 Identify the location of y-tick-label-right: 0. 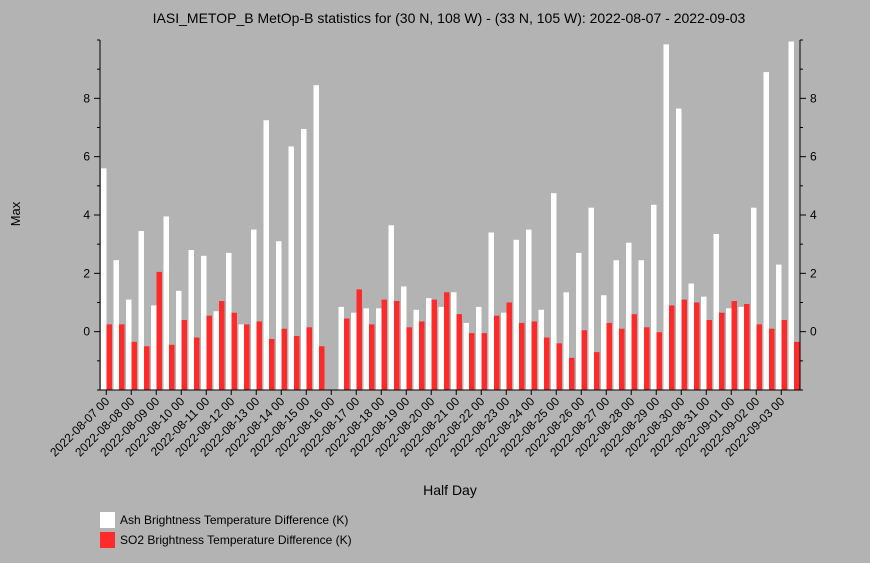
(813, 332).